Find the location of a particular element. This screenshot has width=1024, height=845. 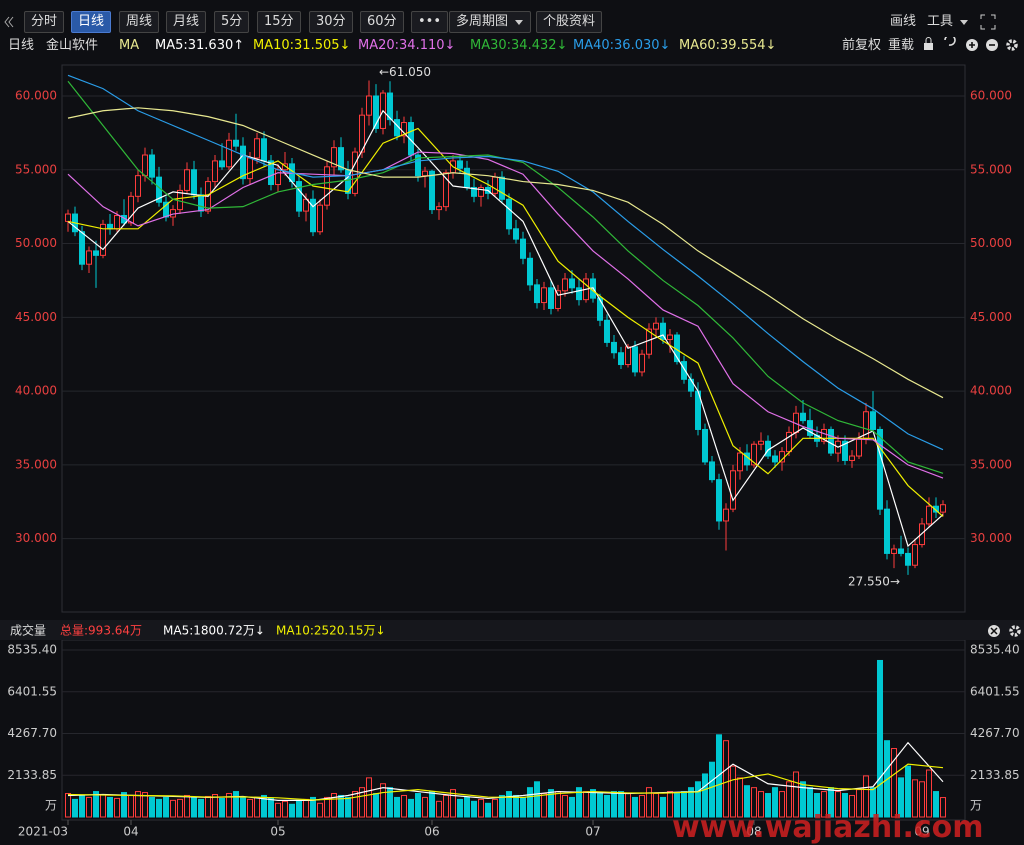

reload: 重载 is located at coordinates (901, 45).